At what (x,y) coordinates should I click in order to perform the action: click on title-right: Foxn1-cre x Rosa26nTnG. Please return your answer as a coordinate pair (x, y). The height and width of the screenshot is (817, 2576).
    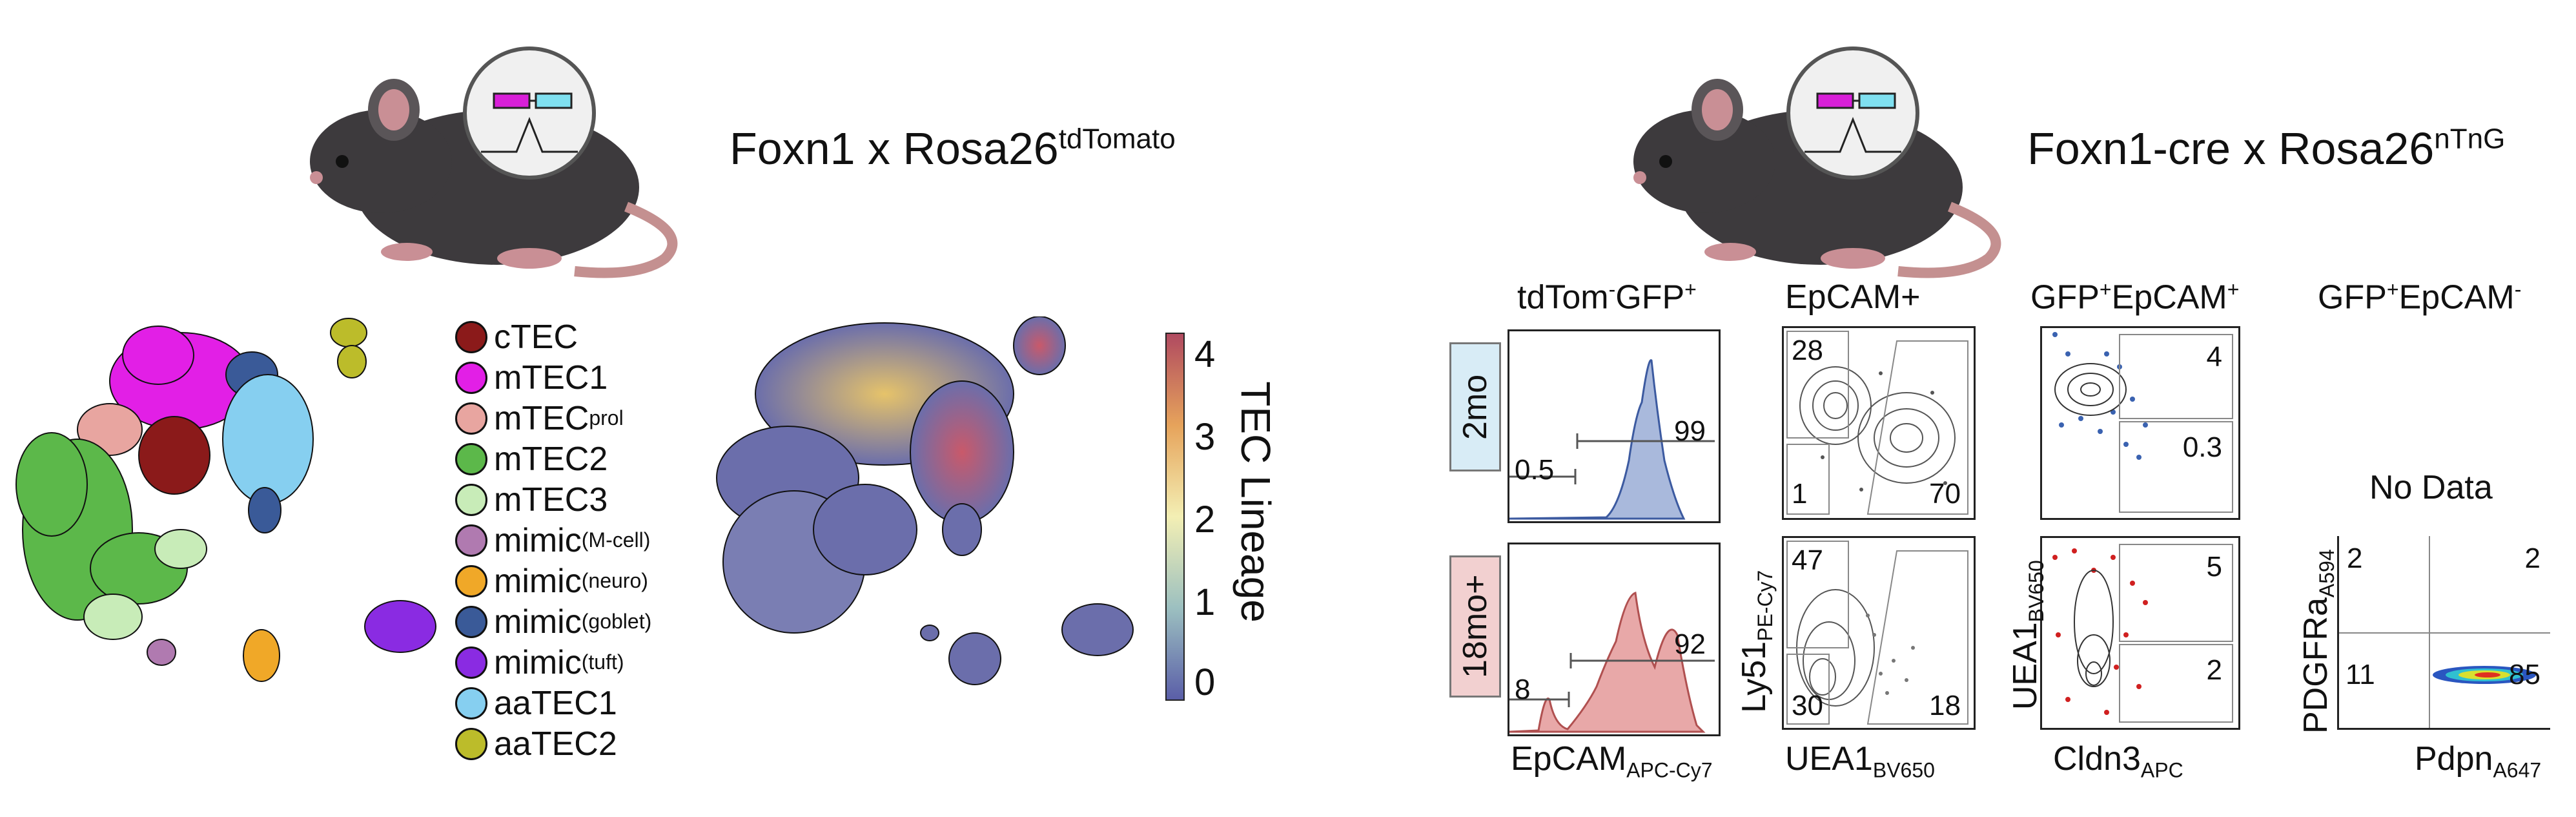
    Looking at the image, I should click on (2266, 149).